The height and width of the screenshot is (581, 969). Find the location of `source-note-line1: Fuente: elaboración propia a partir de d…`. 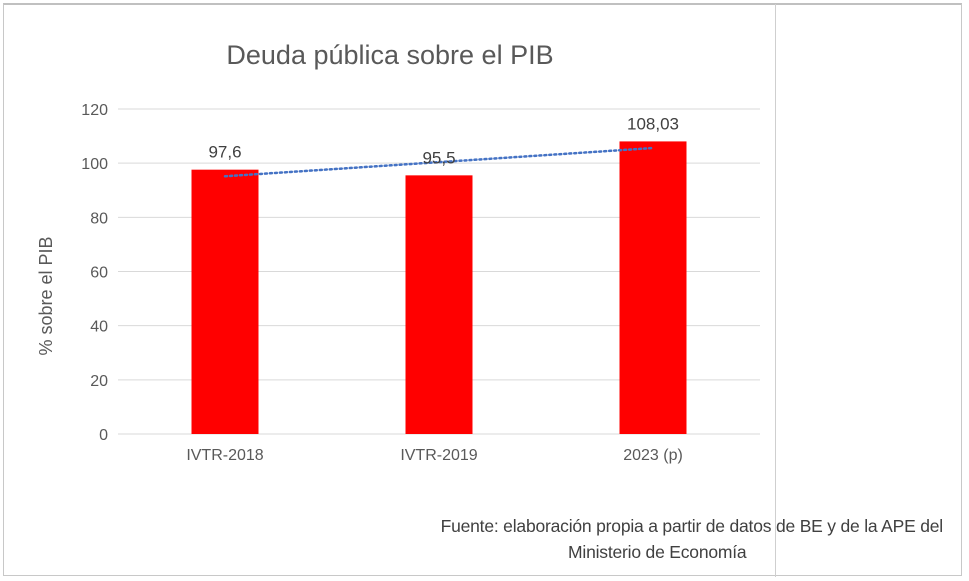

source-note-line1: Fuente: elaboración propia a partir de d… is located at coordinates (692, 526).